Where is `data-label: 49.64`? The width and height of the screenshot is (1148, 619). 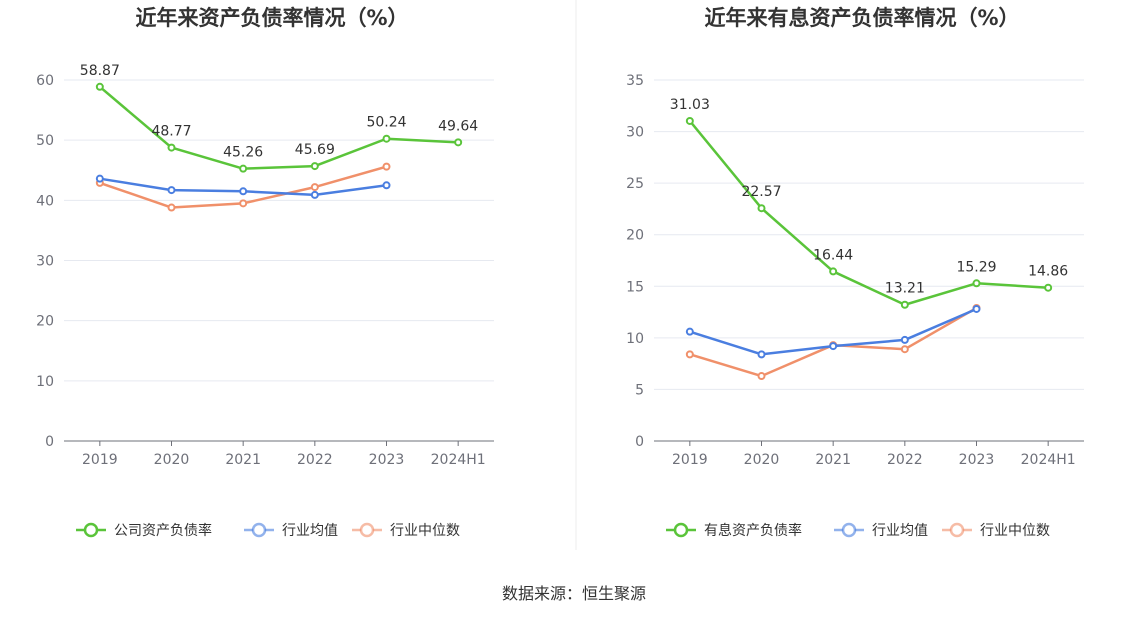 data-label: 49.64 is located at coordinates (458, 126).